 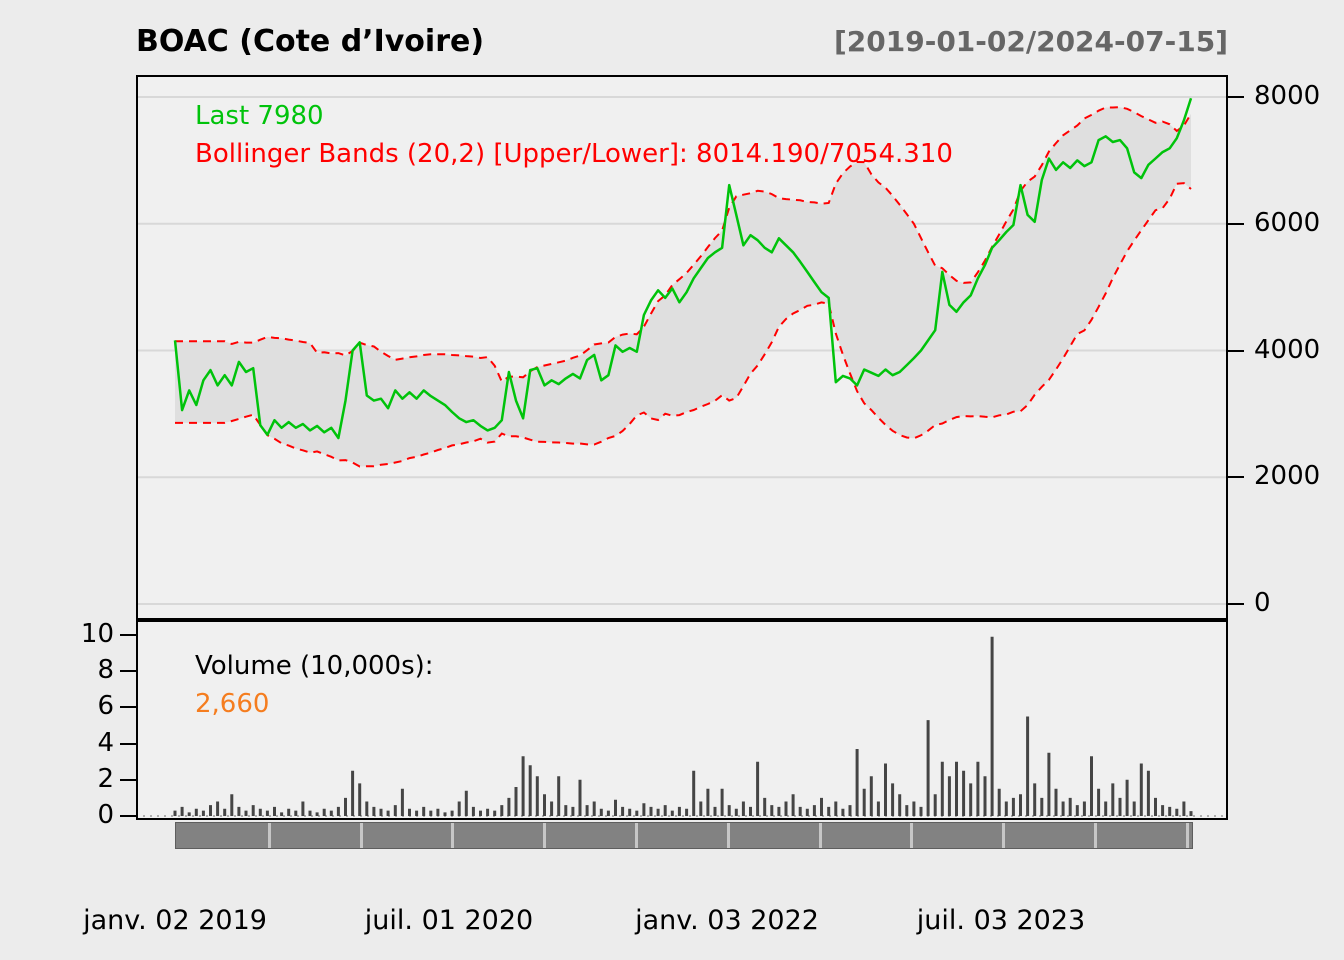 I want to click on legend-last-price: Last 7980, so click(x=259, y=116).